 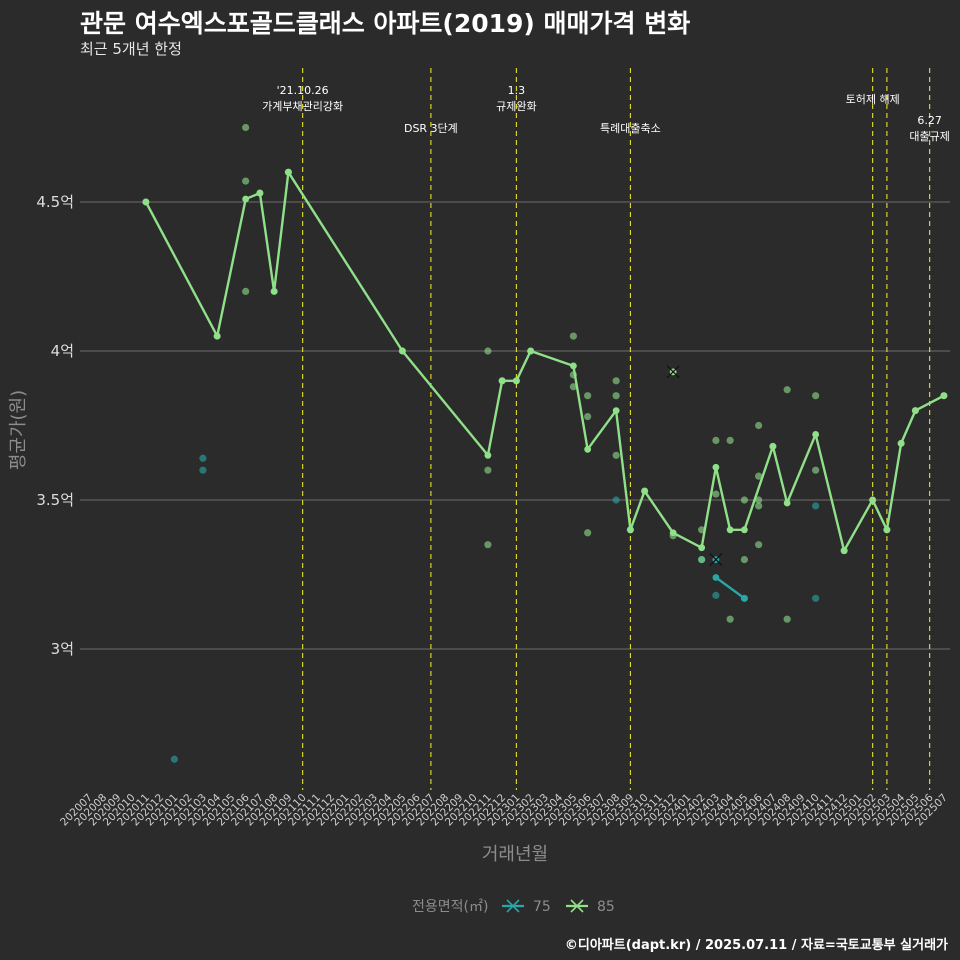 What do you see at coordinates (62, 649) in the screenshot?
I see `y-tick-label: 3억` at bounding box center [62, 649].